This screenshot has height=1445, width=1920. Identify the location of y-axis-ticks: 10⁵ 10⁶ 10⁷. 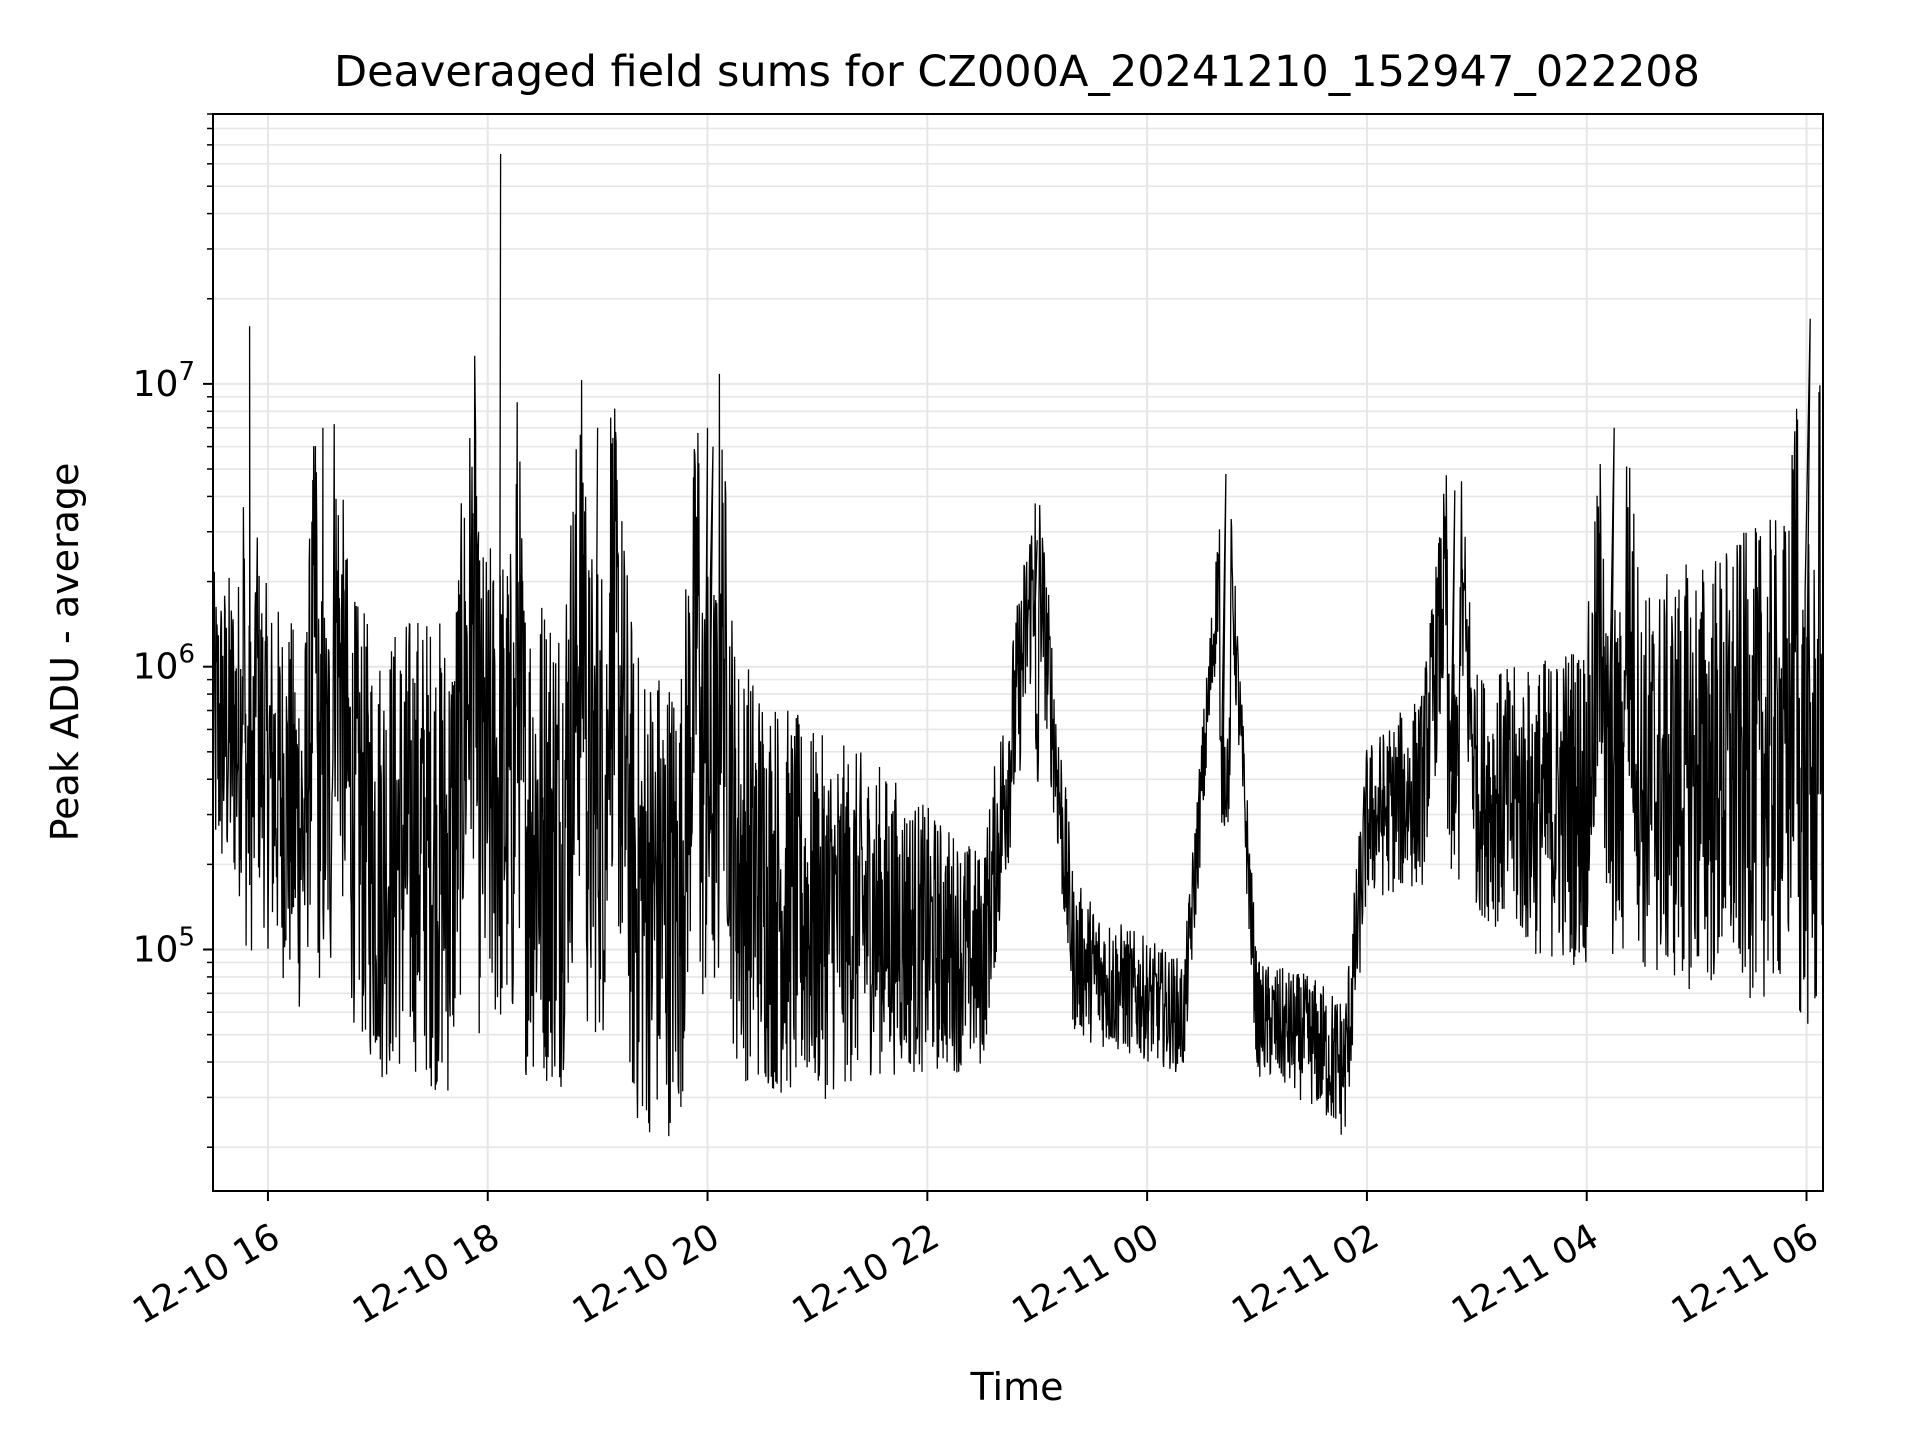
(173, 630).